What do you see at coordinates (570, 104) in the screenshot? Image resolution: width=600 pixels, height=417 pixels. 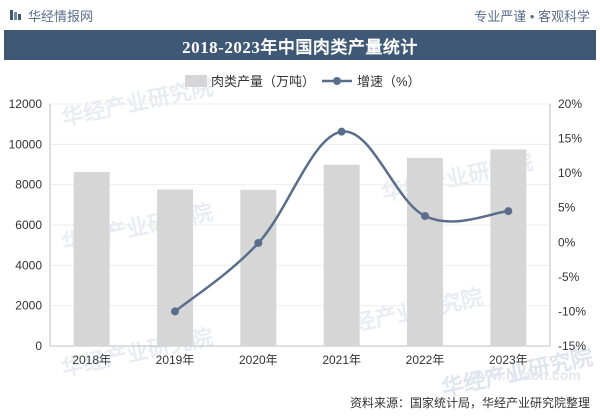 I see `y-right-tick-label: 20%` at bounding box center [570, 104].